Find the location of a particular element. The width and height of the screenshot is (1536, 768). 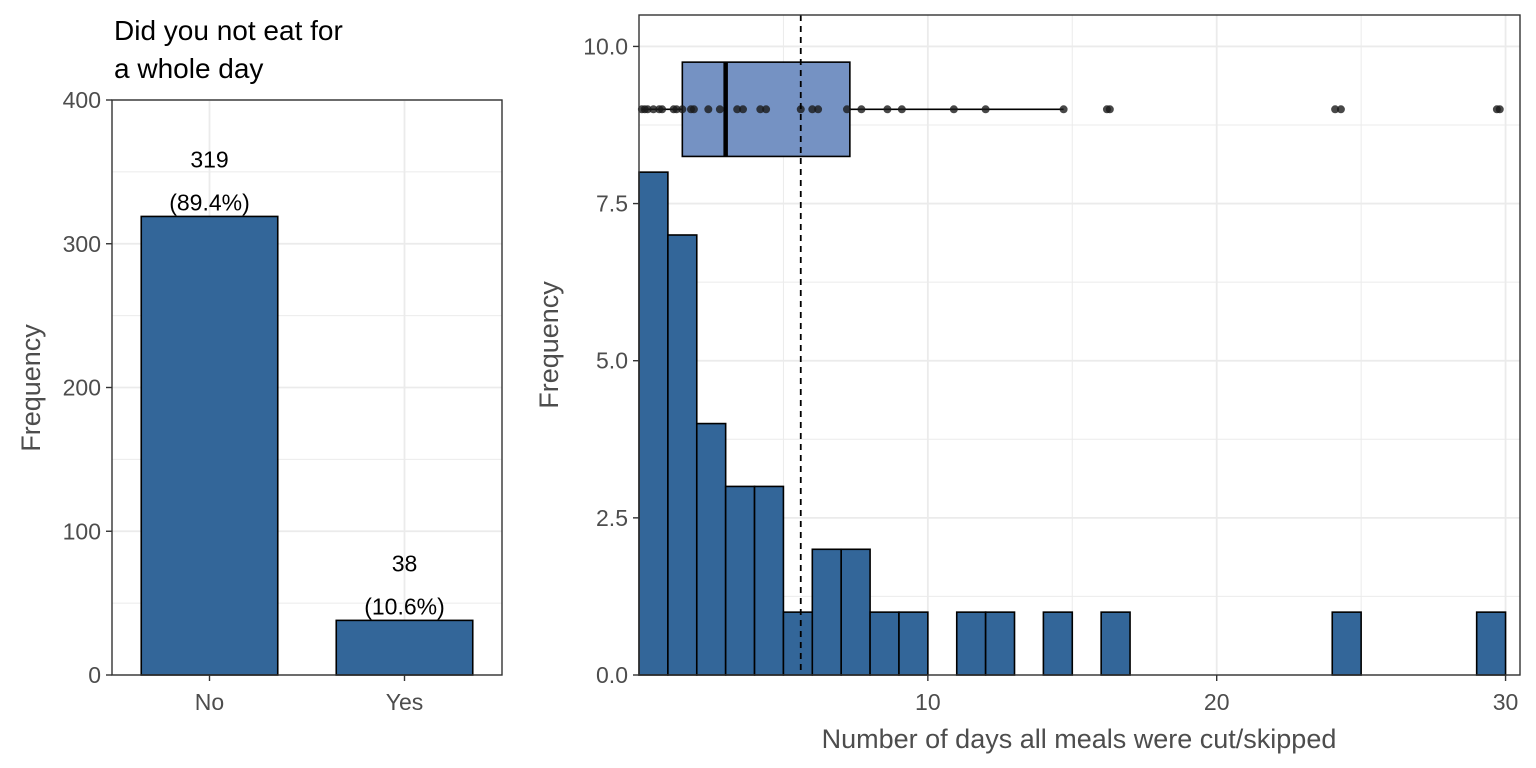

bar-percent-label: (10.6%) is located at coordinates (404, 606).